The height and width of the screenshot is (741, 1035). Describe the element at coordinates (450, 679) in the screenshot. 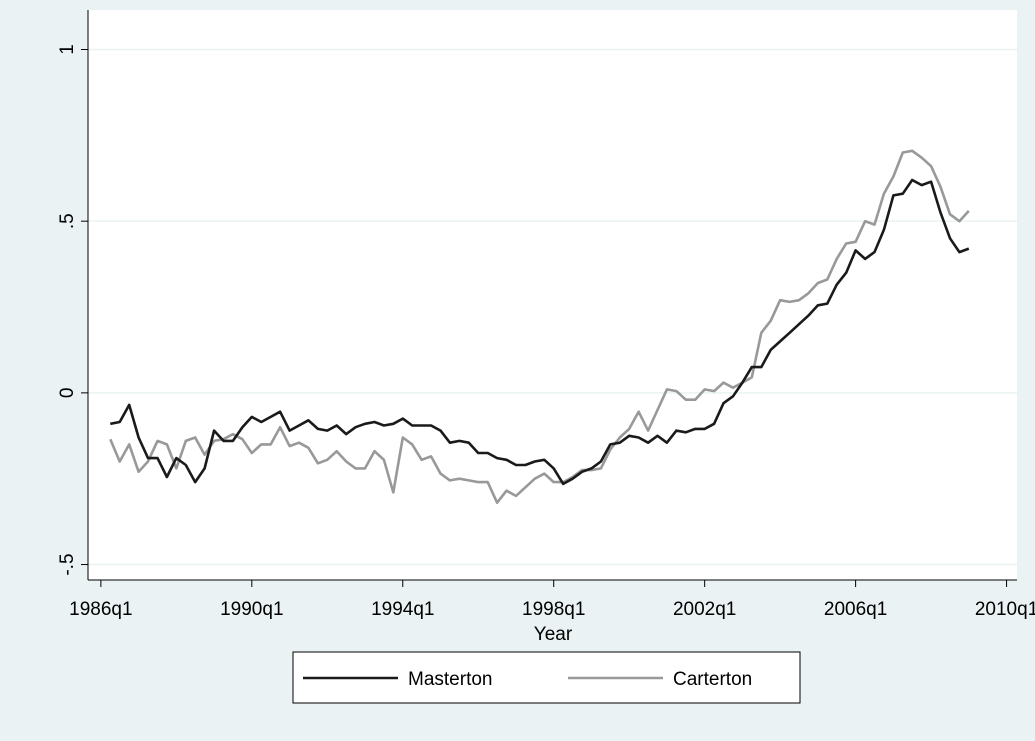

I see `legend-label: Masterton` at that location.